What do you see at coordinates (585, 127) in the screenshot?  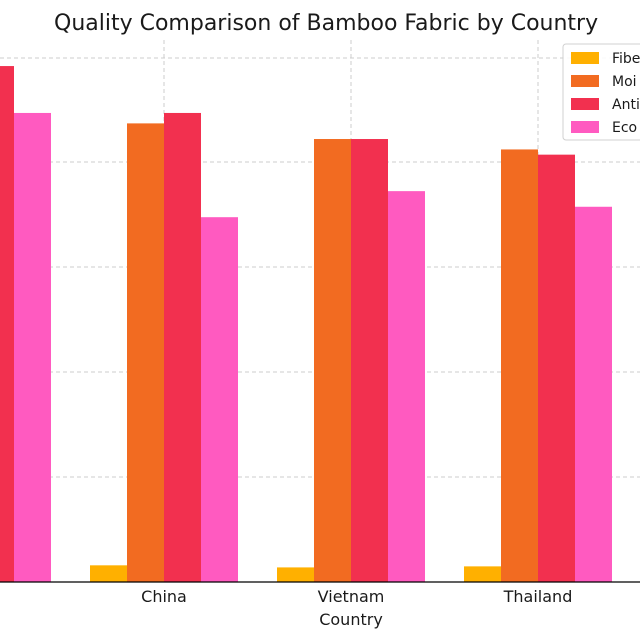 I see `legend-swatch-eco` at bounding box center [585, 127].